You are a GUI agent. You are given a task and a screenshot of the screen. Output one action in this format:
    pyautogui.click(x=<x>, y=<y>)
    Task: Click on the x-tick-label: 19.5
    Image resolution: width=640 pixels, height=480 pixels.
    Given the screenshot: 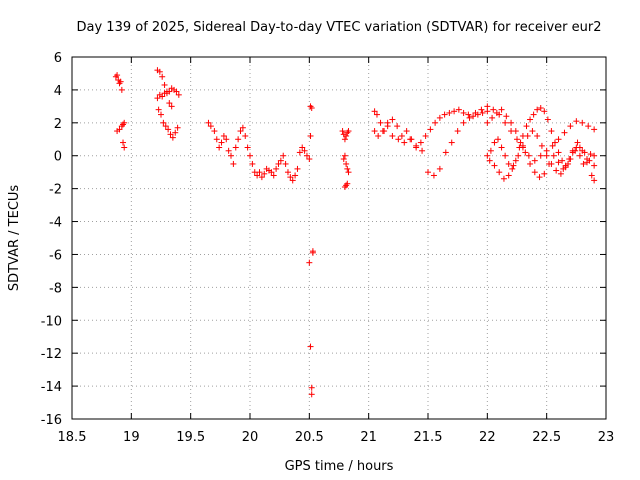 What is the action you would take?
    pyautogui.click(x=190, y=437)
    